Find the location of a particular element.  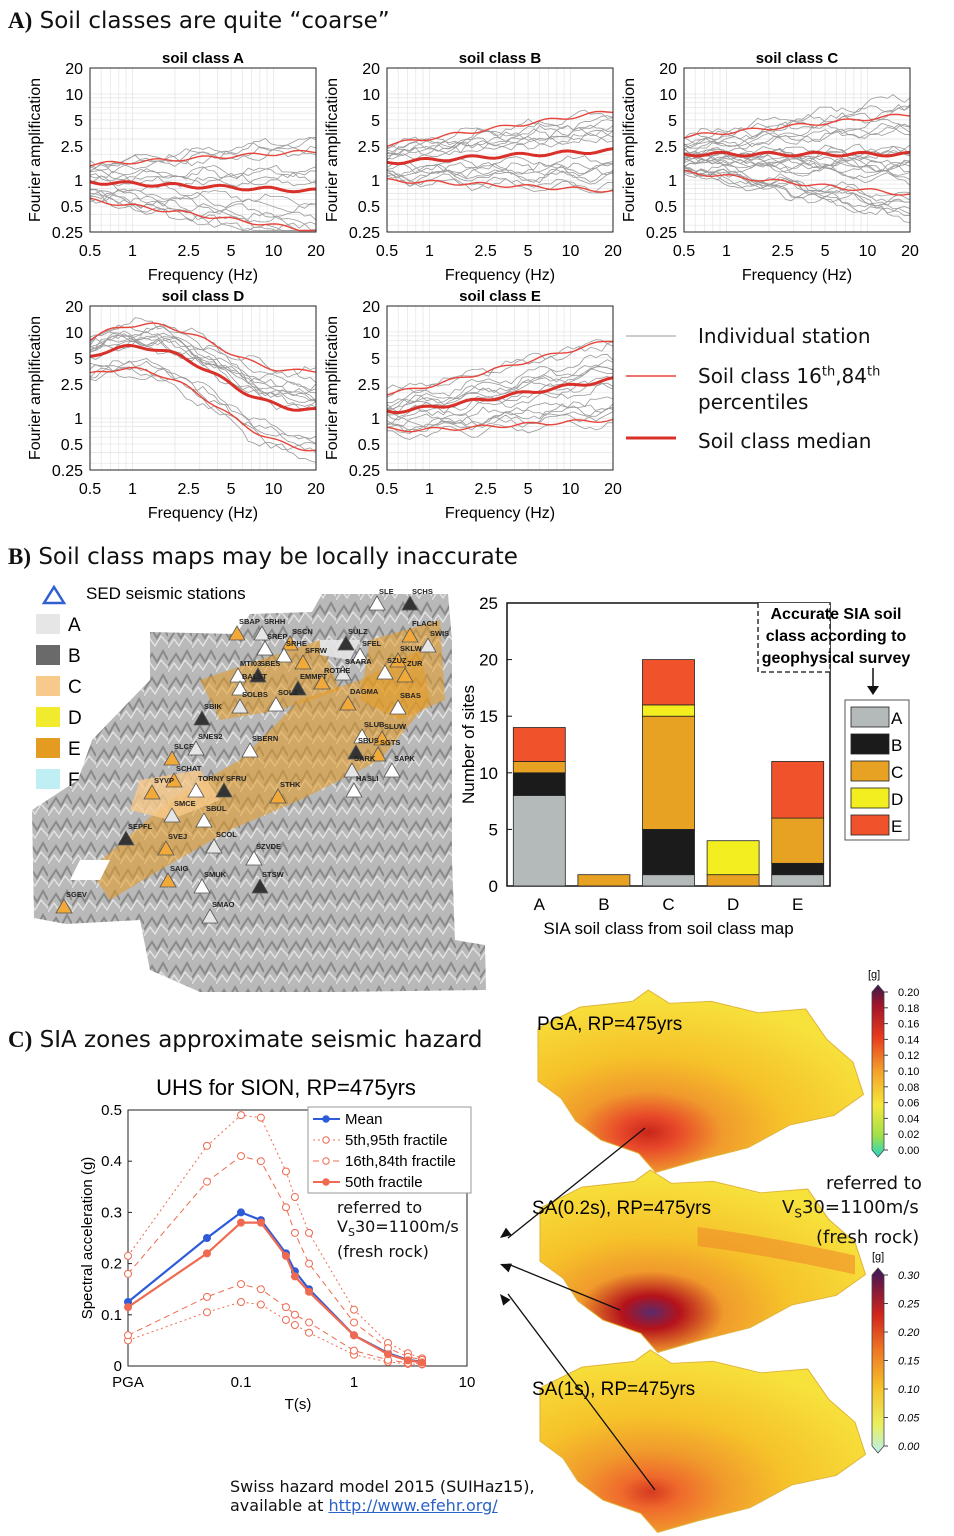

map-arrow-head is located at coordinates (506, 1232).